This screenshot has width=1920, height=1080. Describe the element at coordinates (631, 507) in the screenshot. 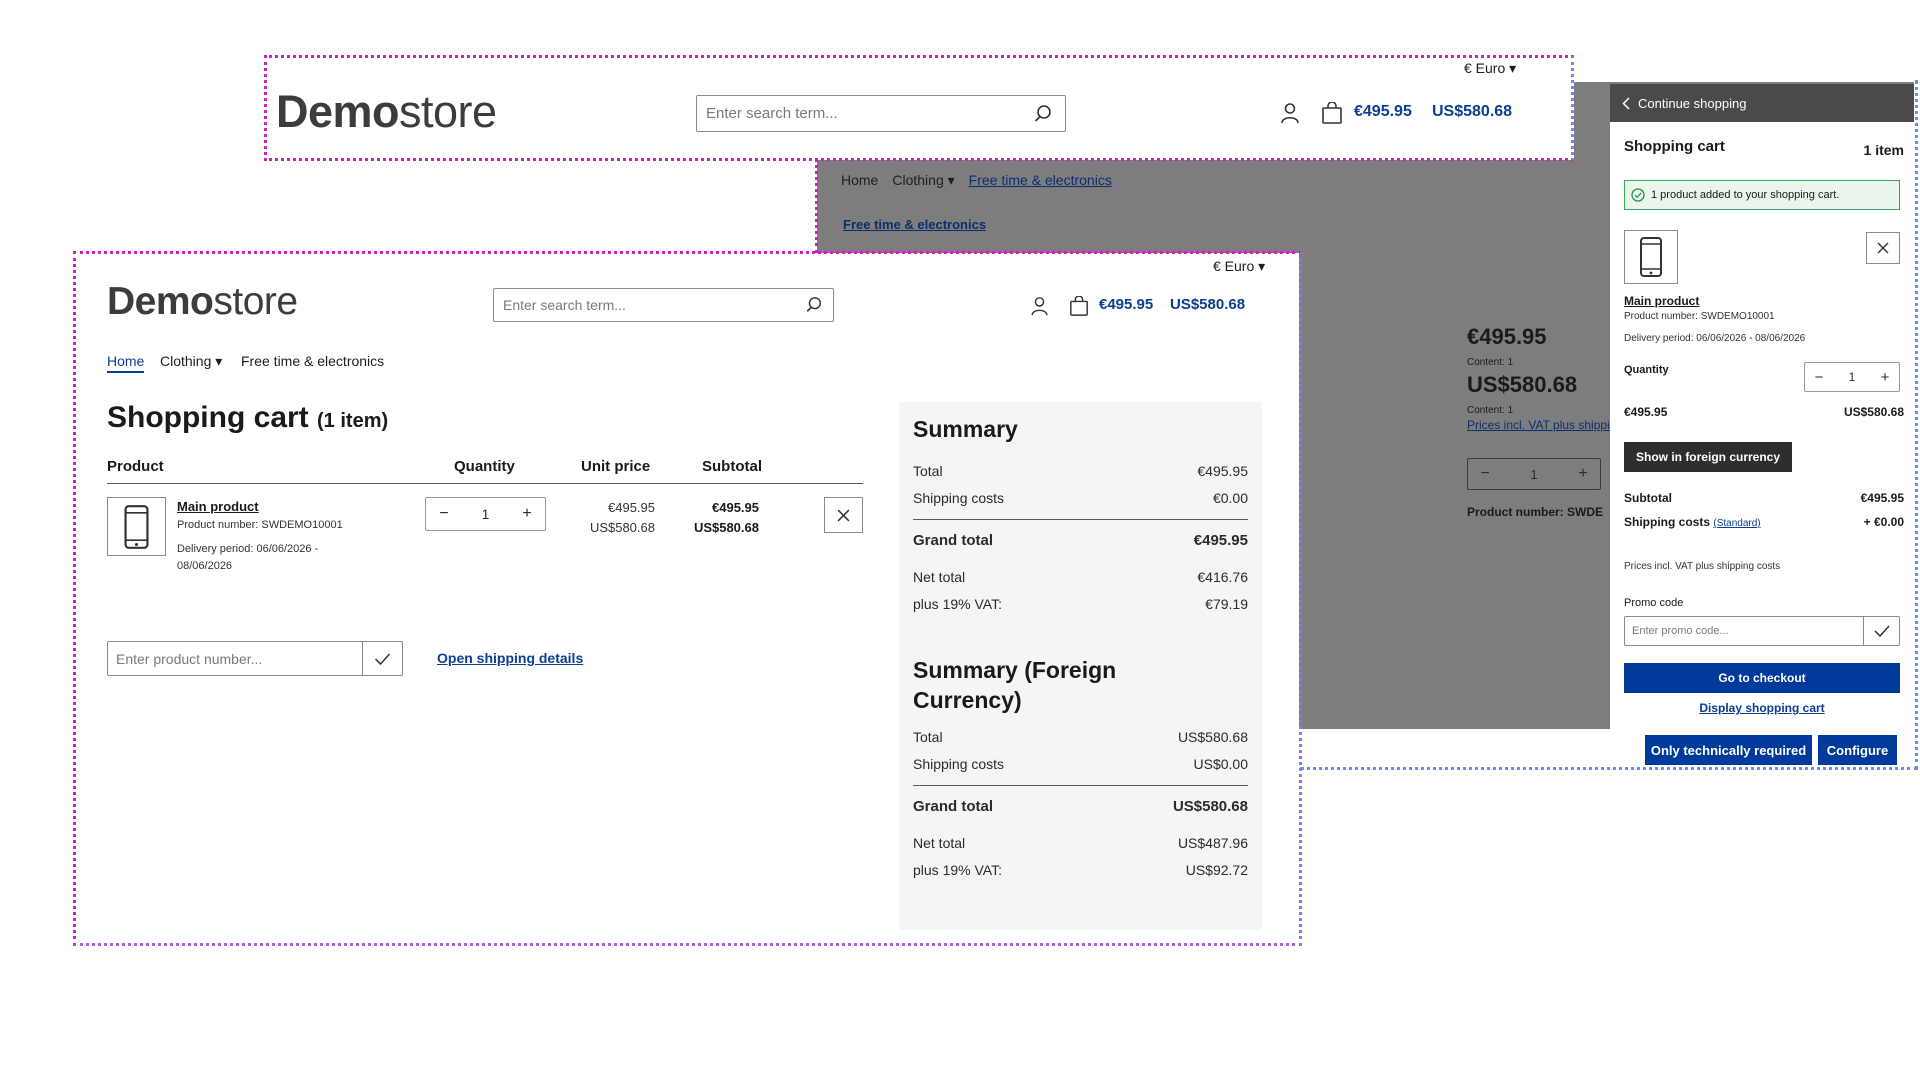

I see `unit-price-eur: €495.95` at that location.